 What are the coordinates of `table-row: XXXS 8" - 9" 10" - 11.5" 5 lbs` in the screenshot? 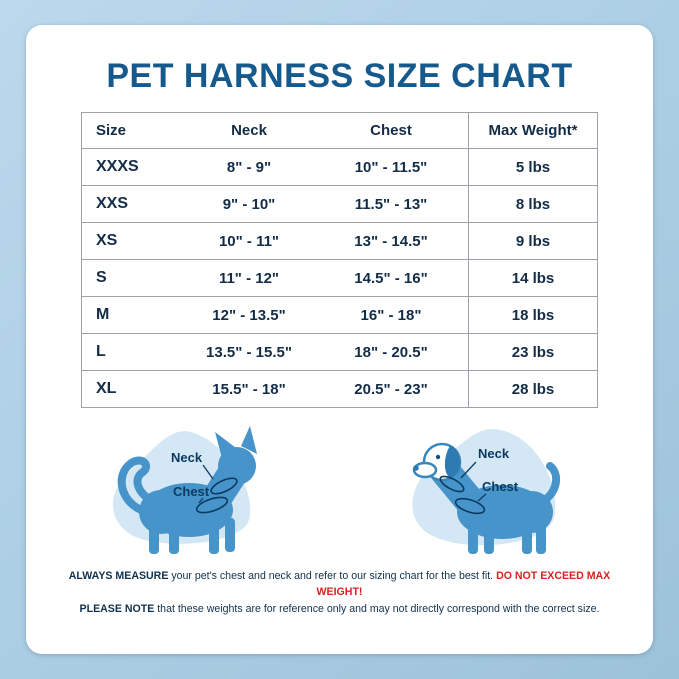 It's located at (339, 167).